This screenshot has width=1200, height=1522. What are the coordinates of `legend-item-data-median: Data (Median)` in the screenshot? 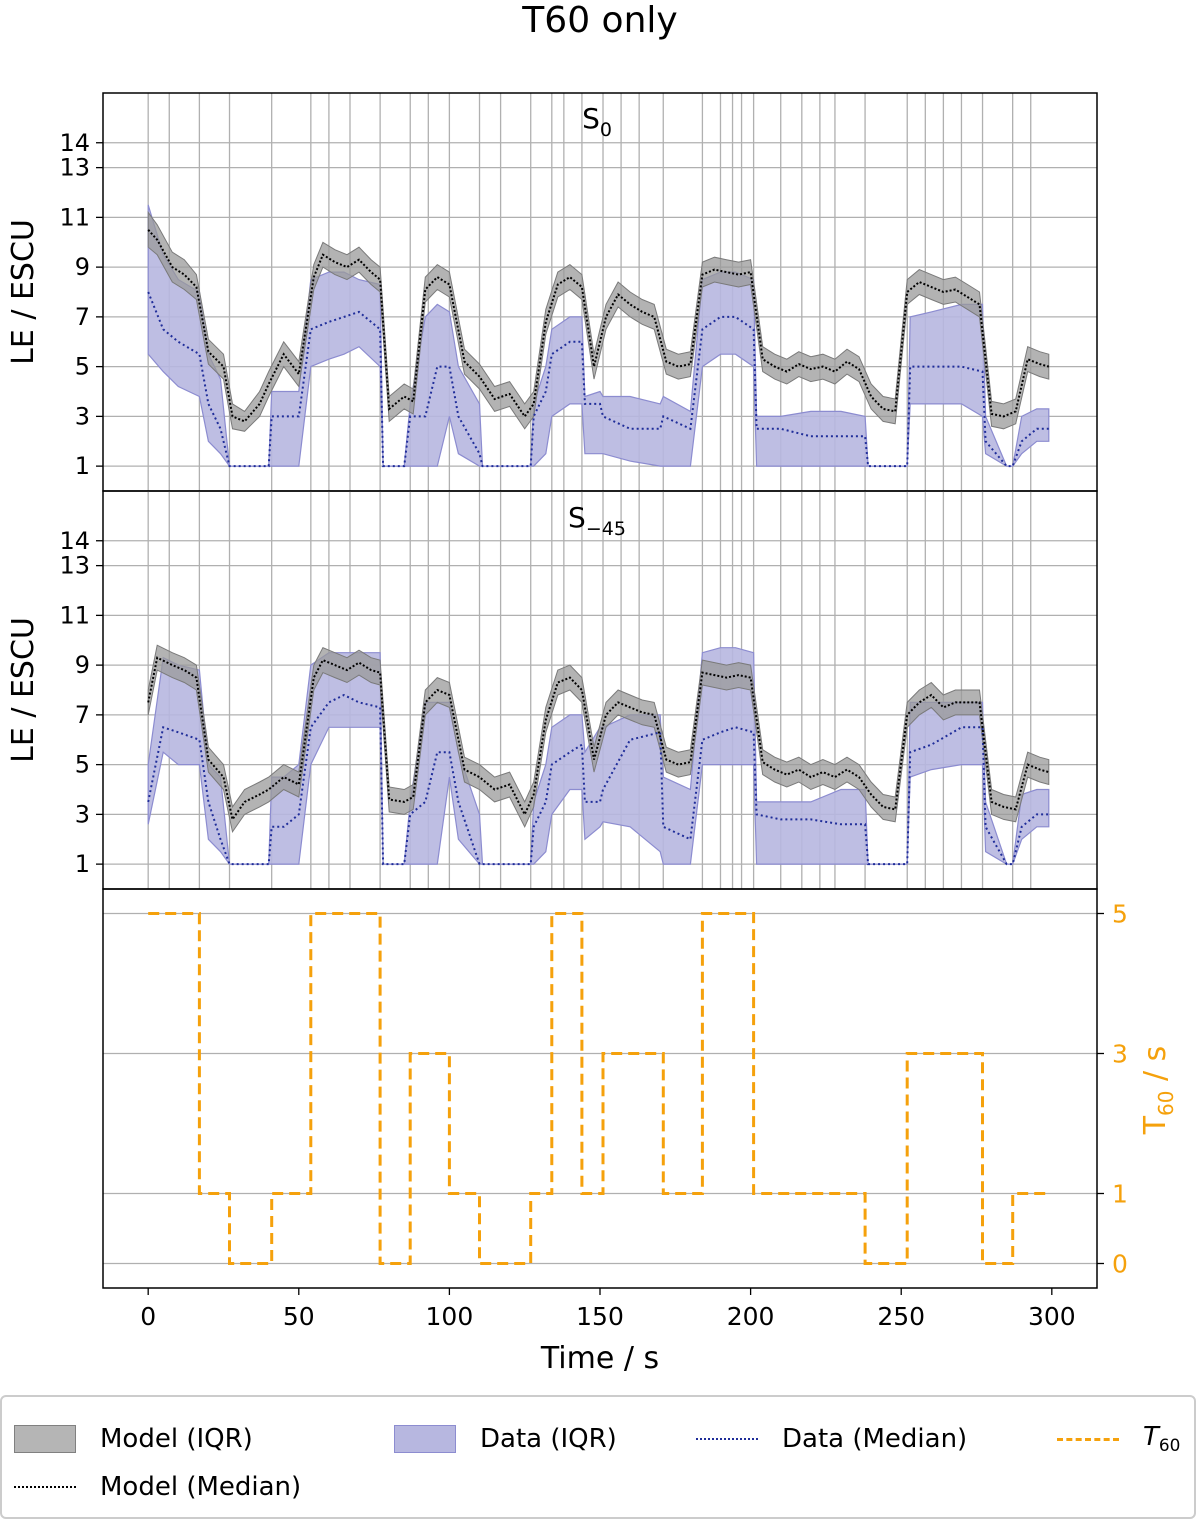 It's located at (831, 1439).